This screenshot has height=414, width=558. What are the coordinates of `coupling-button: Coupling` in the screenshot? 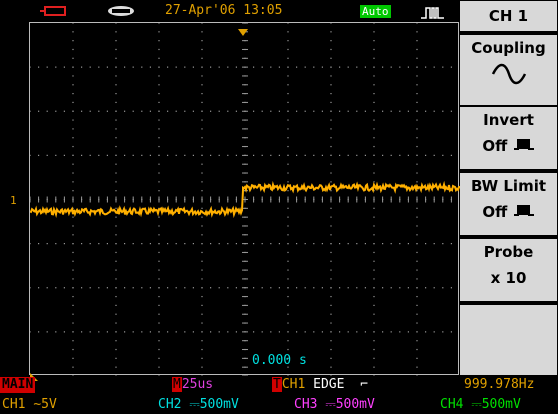 It's located at (508, 70).